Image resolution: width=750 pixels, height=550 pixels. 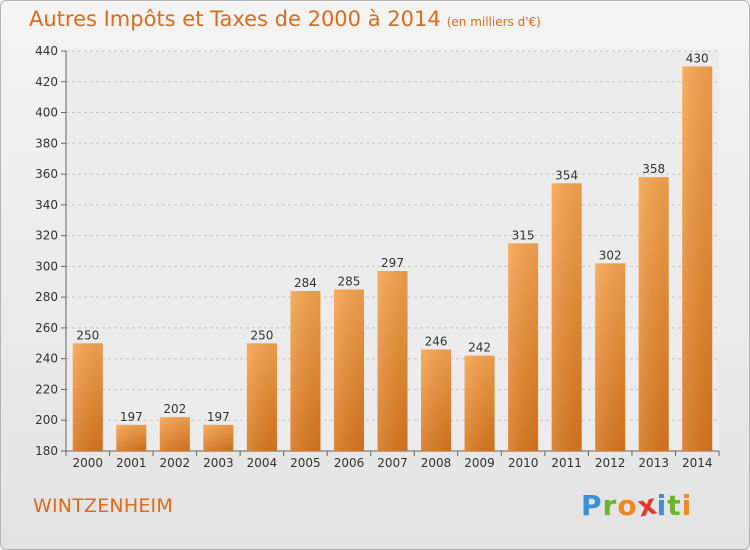 I want to click on x-tick-label: 2005, so click(x=305, y=463).